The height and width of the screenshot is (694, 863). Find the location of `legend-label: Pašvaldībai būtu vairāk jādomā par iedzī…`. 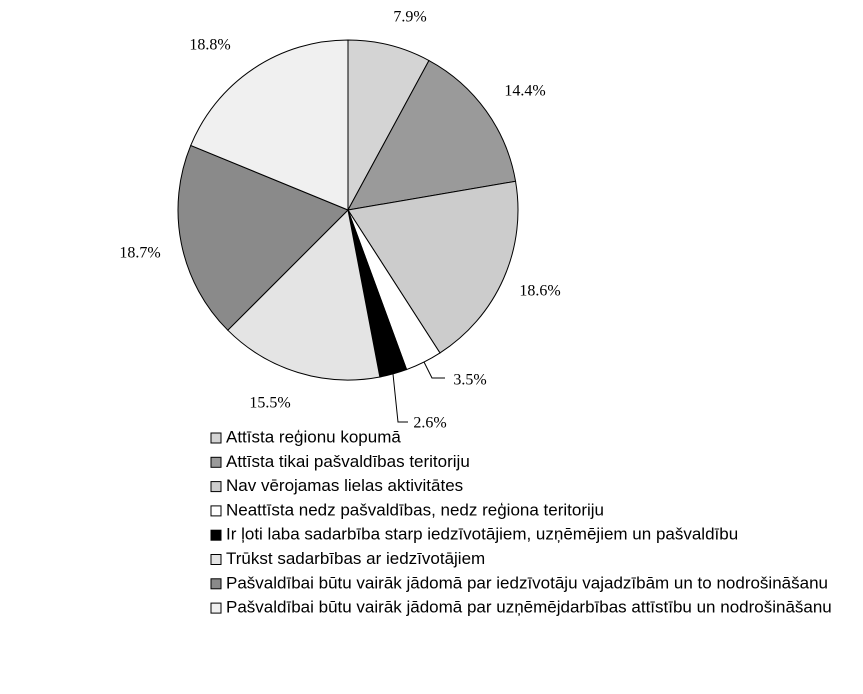

legend-label: Pašvaldībai būtu vairāk jādomā par iedzī… is located at coordinates (527, 582).